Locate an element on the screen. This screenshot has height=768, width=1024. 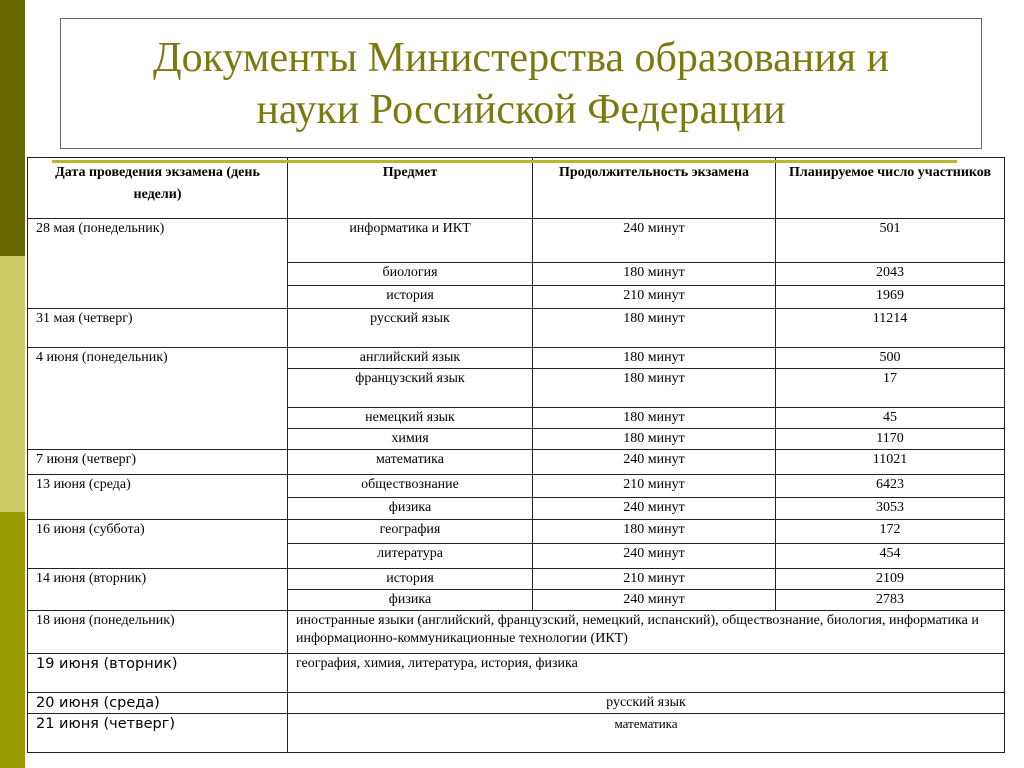
subject-cell: литература is located at coordinates (410, 556).